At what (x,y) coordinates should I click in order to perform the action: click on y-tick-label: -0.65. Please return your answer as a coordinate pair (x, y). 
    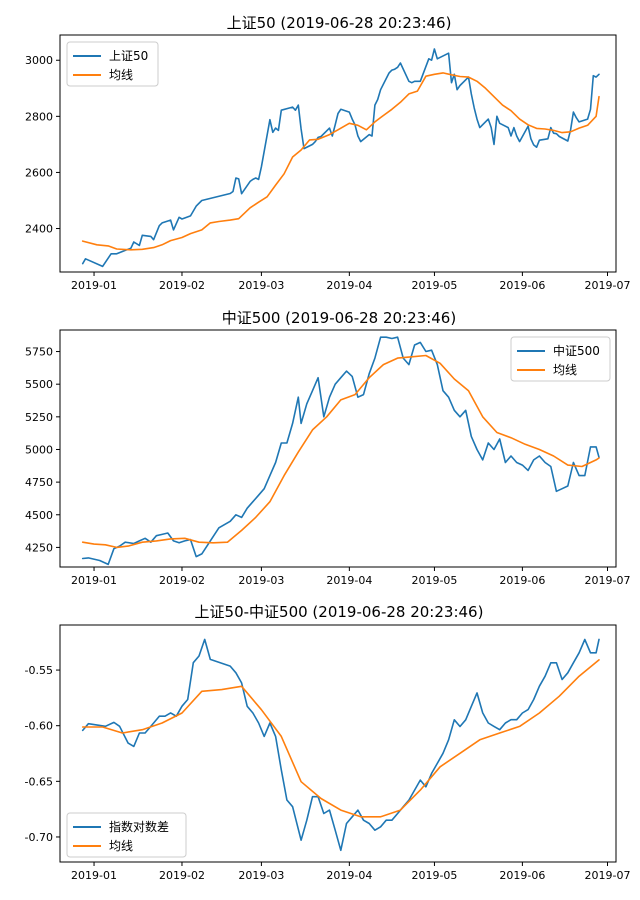
    Looking at the image, I should click on (39, 781).